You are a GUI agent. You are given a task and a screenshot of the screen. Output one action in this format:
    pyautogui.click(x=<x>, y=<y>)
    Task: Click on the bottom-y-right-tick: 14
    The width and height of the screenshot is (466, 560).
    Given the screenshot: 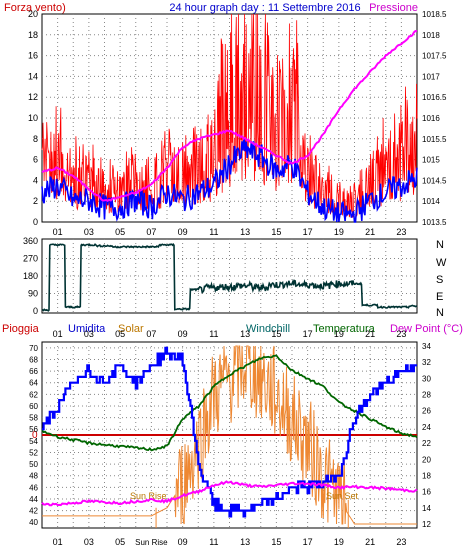 What is the action you would take?
    pyautogui.click(x=426, y=508)
    